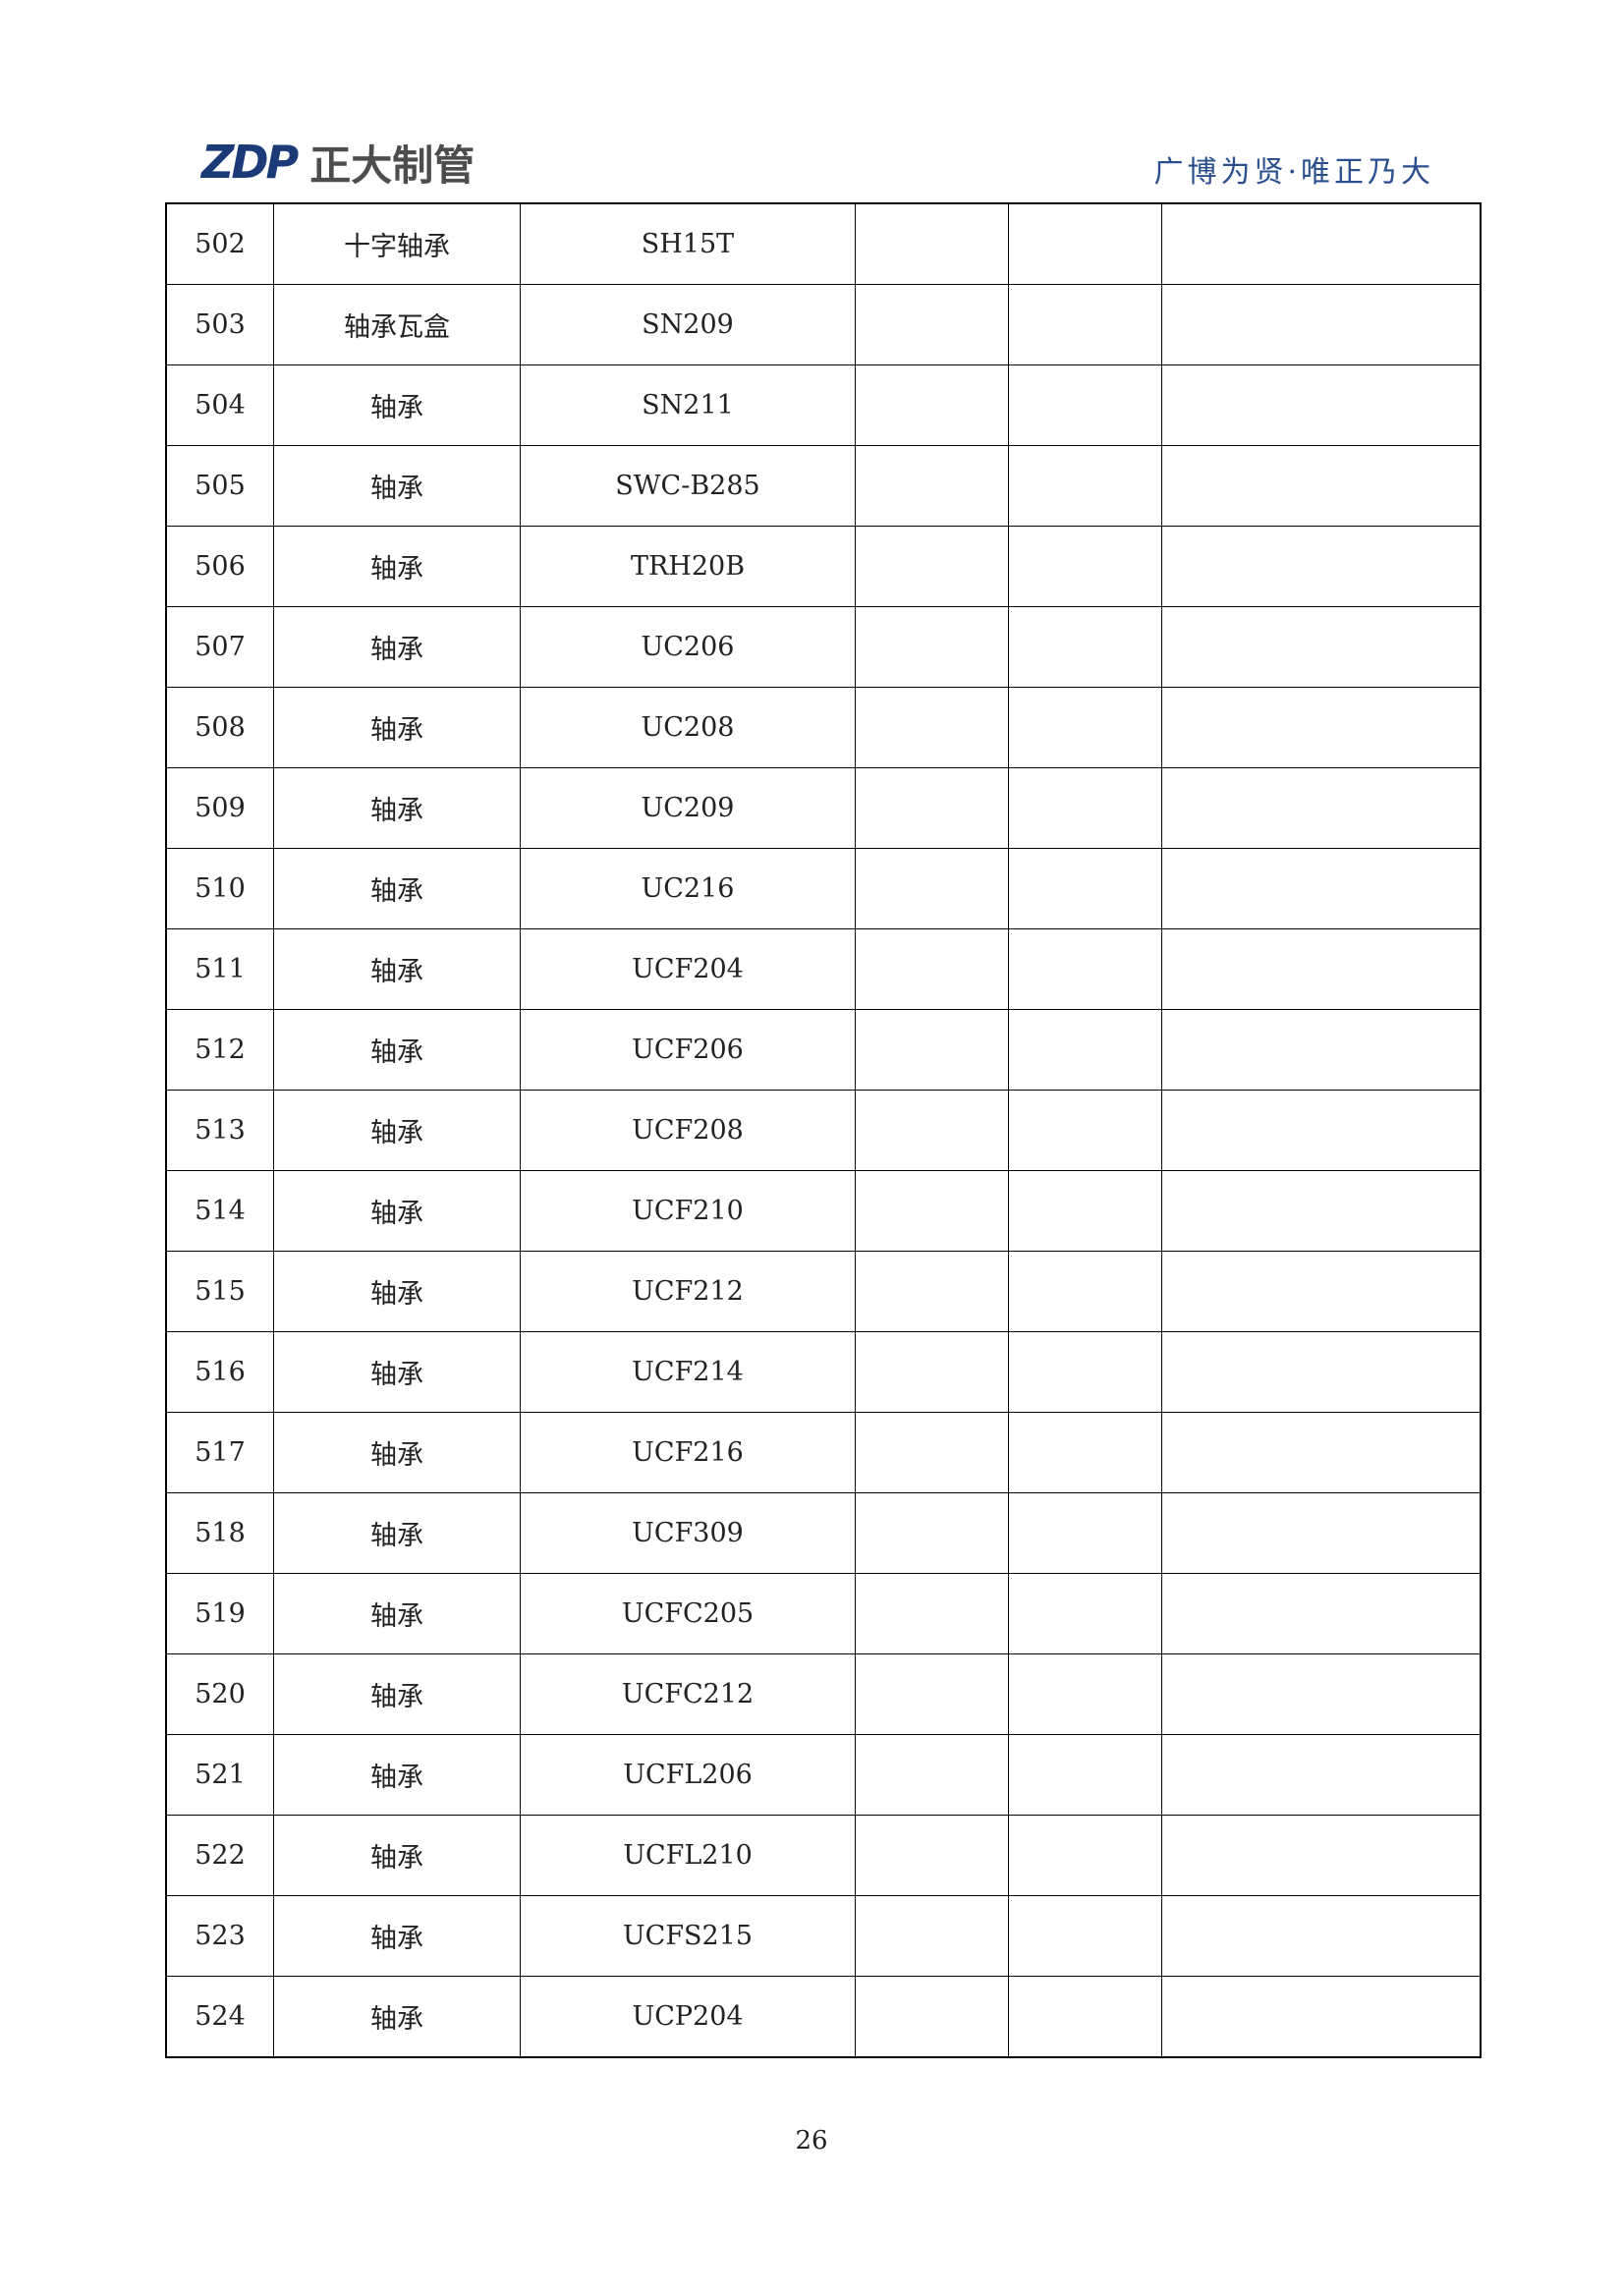  I want to click on row-number: 516, so click(219, 1372).